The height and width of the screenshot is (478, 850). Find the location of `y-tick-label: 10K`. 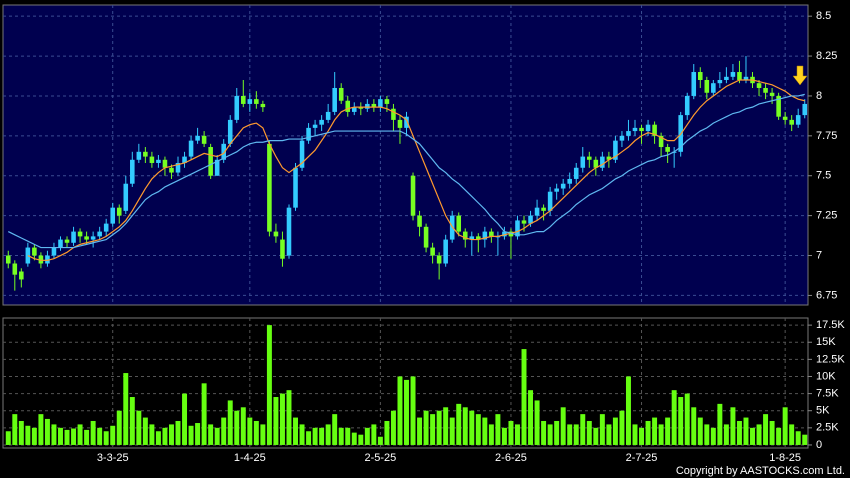

y-tick-label: 10K is located at coordinates (826, 376).